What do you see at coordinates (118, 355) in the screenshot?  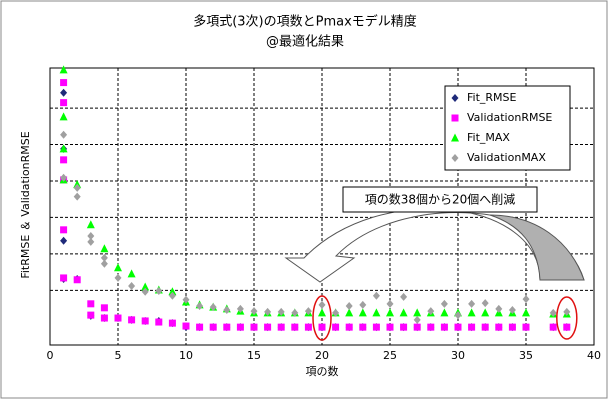 I see `x-tick-label: 5` at bounding box center [118, 355].